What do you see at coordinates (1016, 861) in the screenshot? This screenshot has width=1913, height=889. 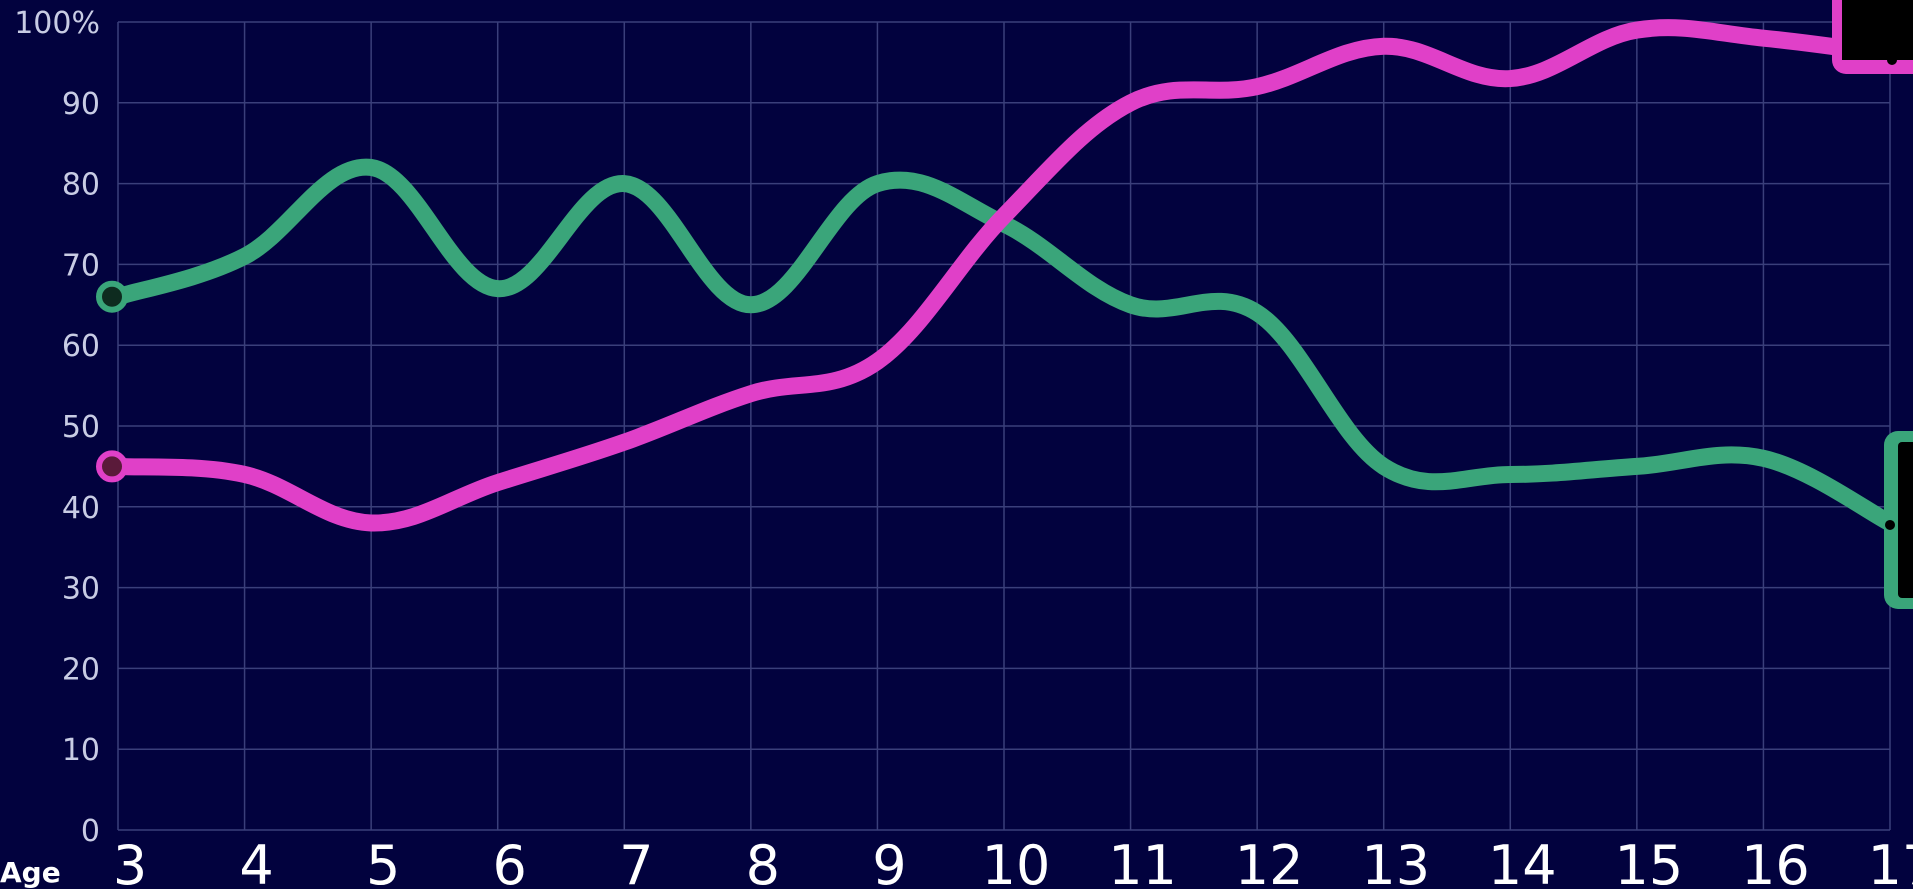 I see `x-tick-label: 10` at bounding box center [1016, 861].